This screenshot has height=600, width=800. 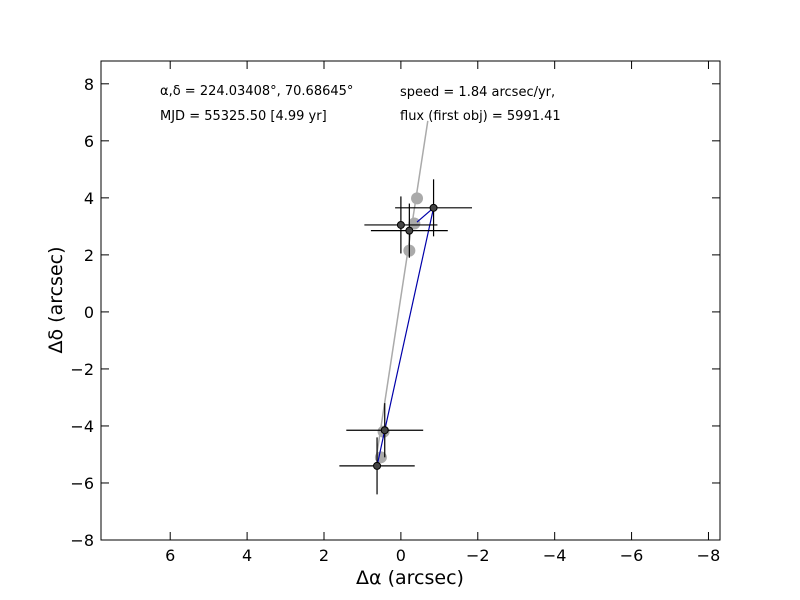 I want to click on x-tick-label: 4, so click(x=247, y=555).